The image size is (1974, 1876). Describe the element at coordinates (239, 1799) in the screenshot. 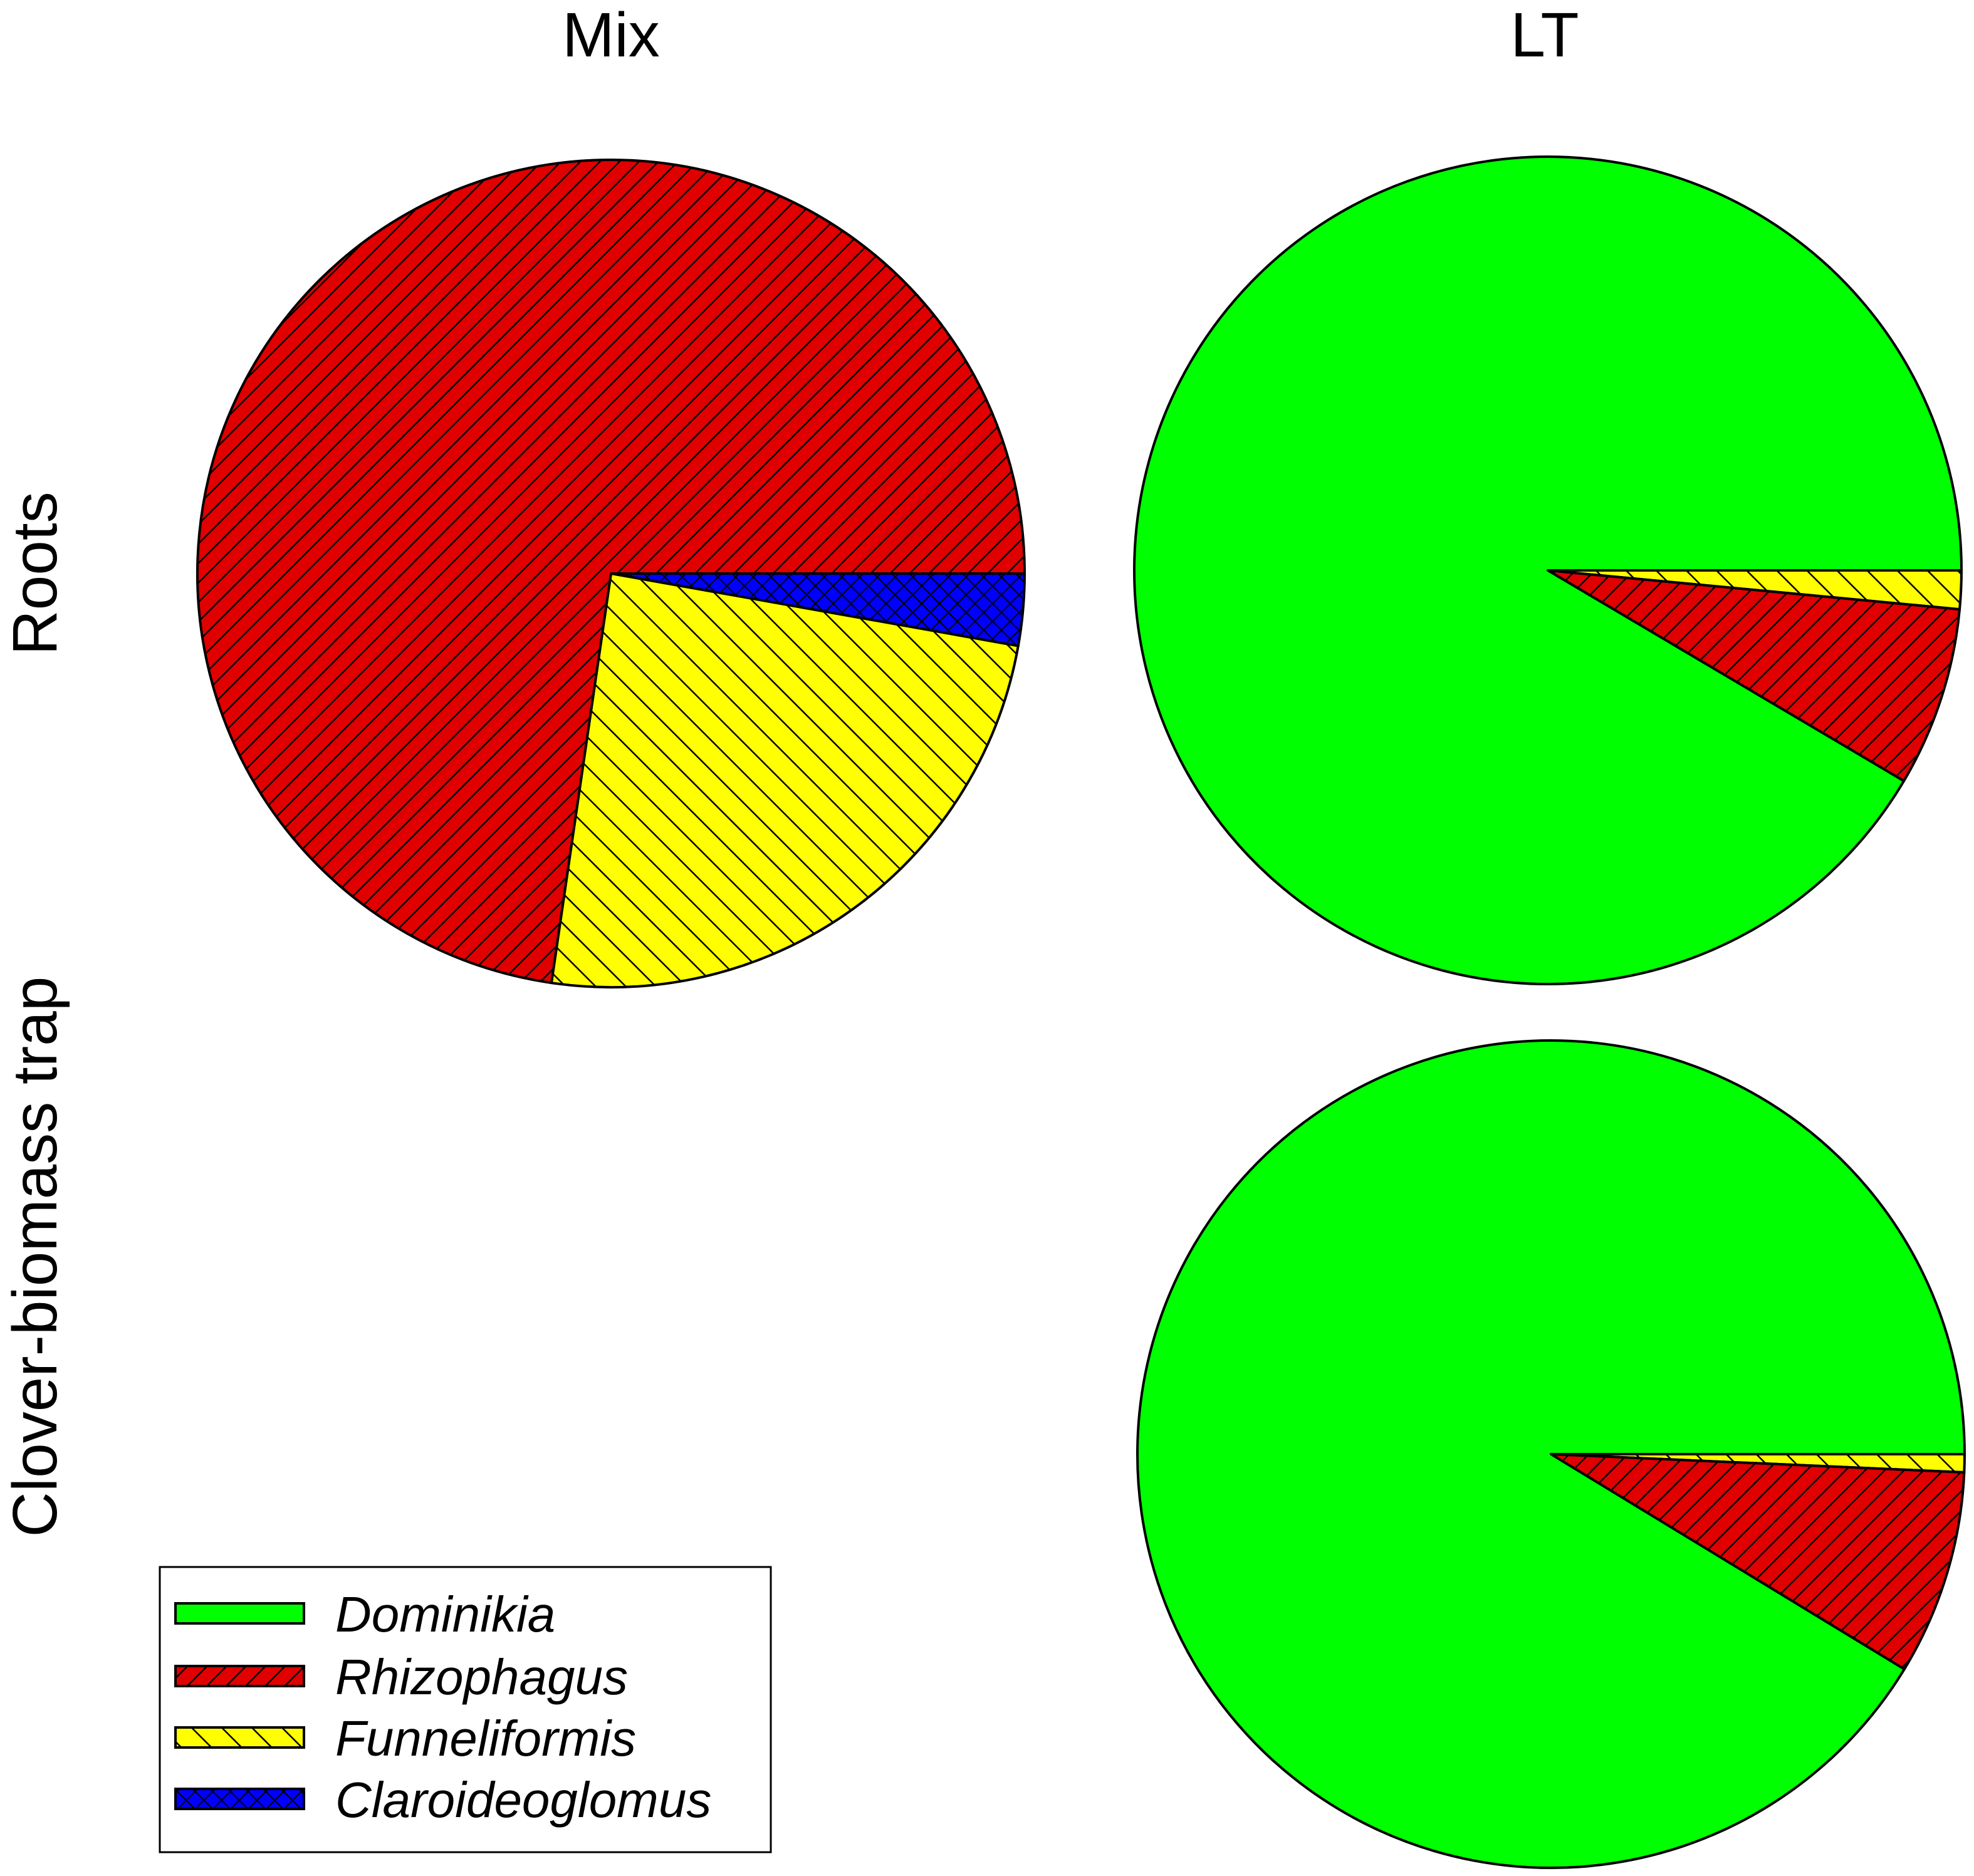

I see `legend-swatch-claroideoglomus` at that location.